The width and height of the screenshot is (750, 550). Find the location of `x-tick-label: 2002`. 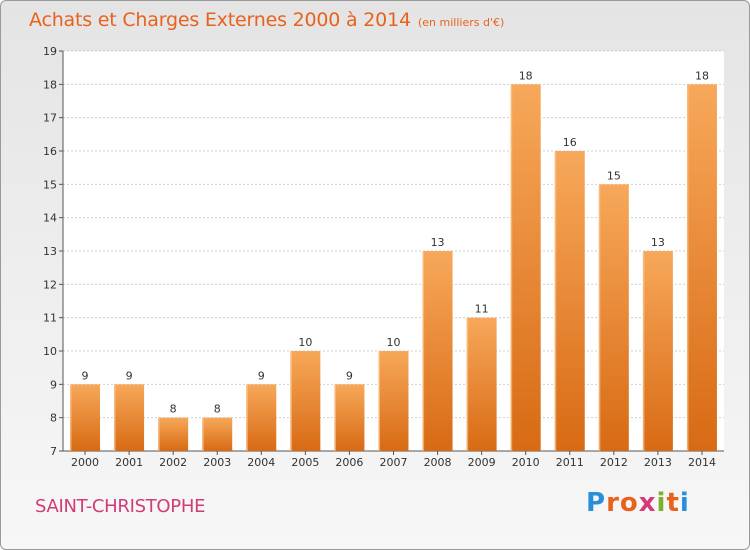

x-tick-label: 2002 is located at coordinates (173, 462).